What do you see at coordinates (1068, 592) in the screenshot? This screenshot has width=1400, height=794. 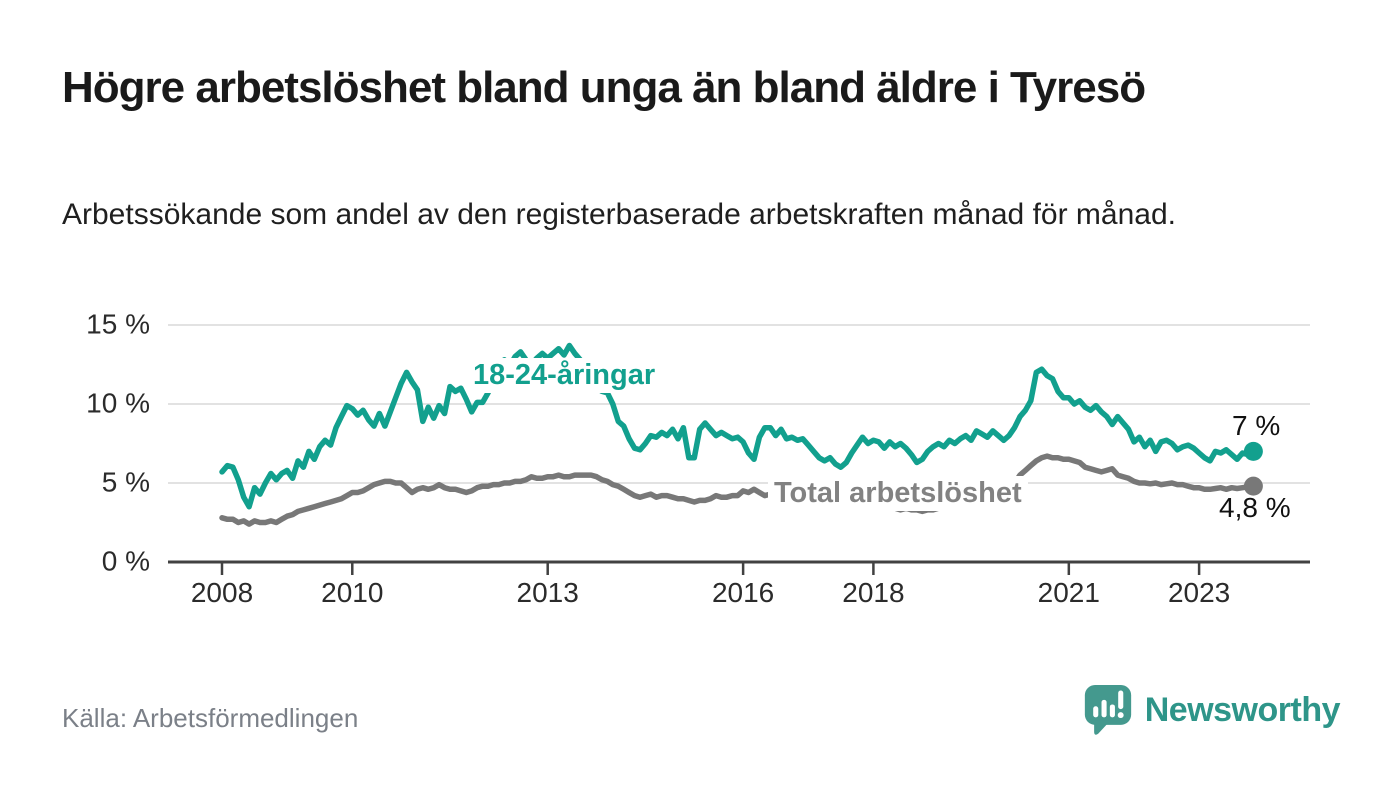 I see `x-tick-label: 2021` at bounding box center [1068, 592].